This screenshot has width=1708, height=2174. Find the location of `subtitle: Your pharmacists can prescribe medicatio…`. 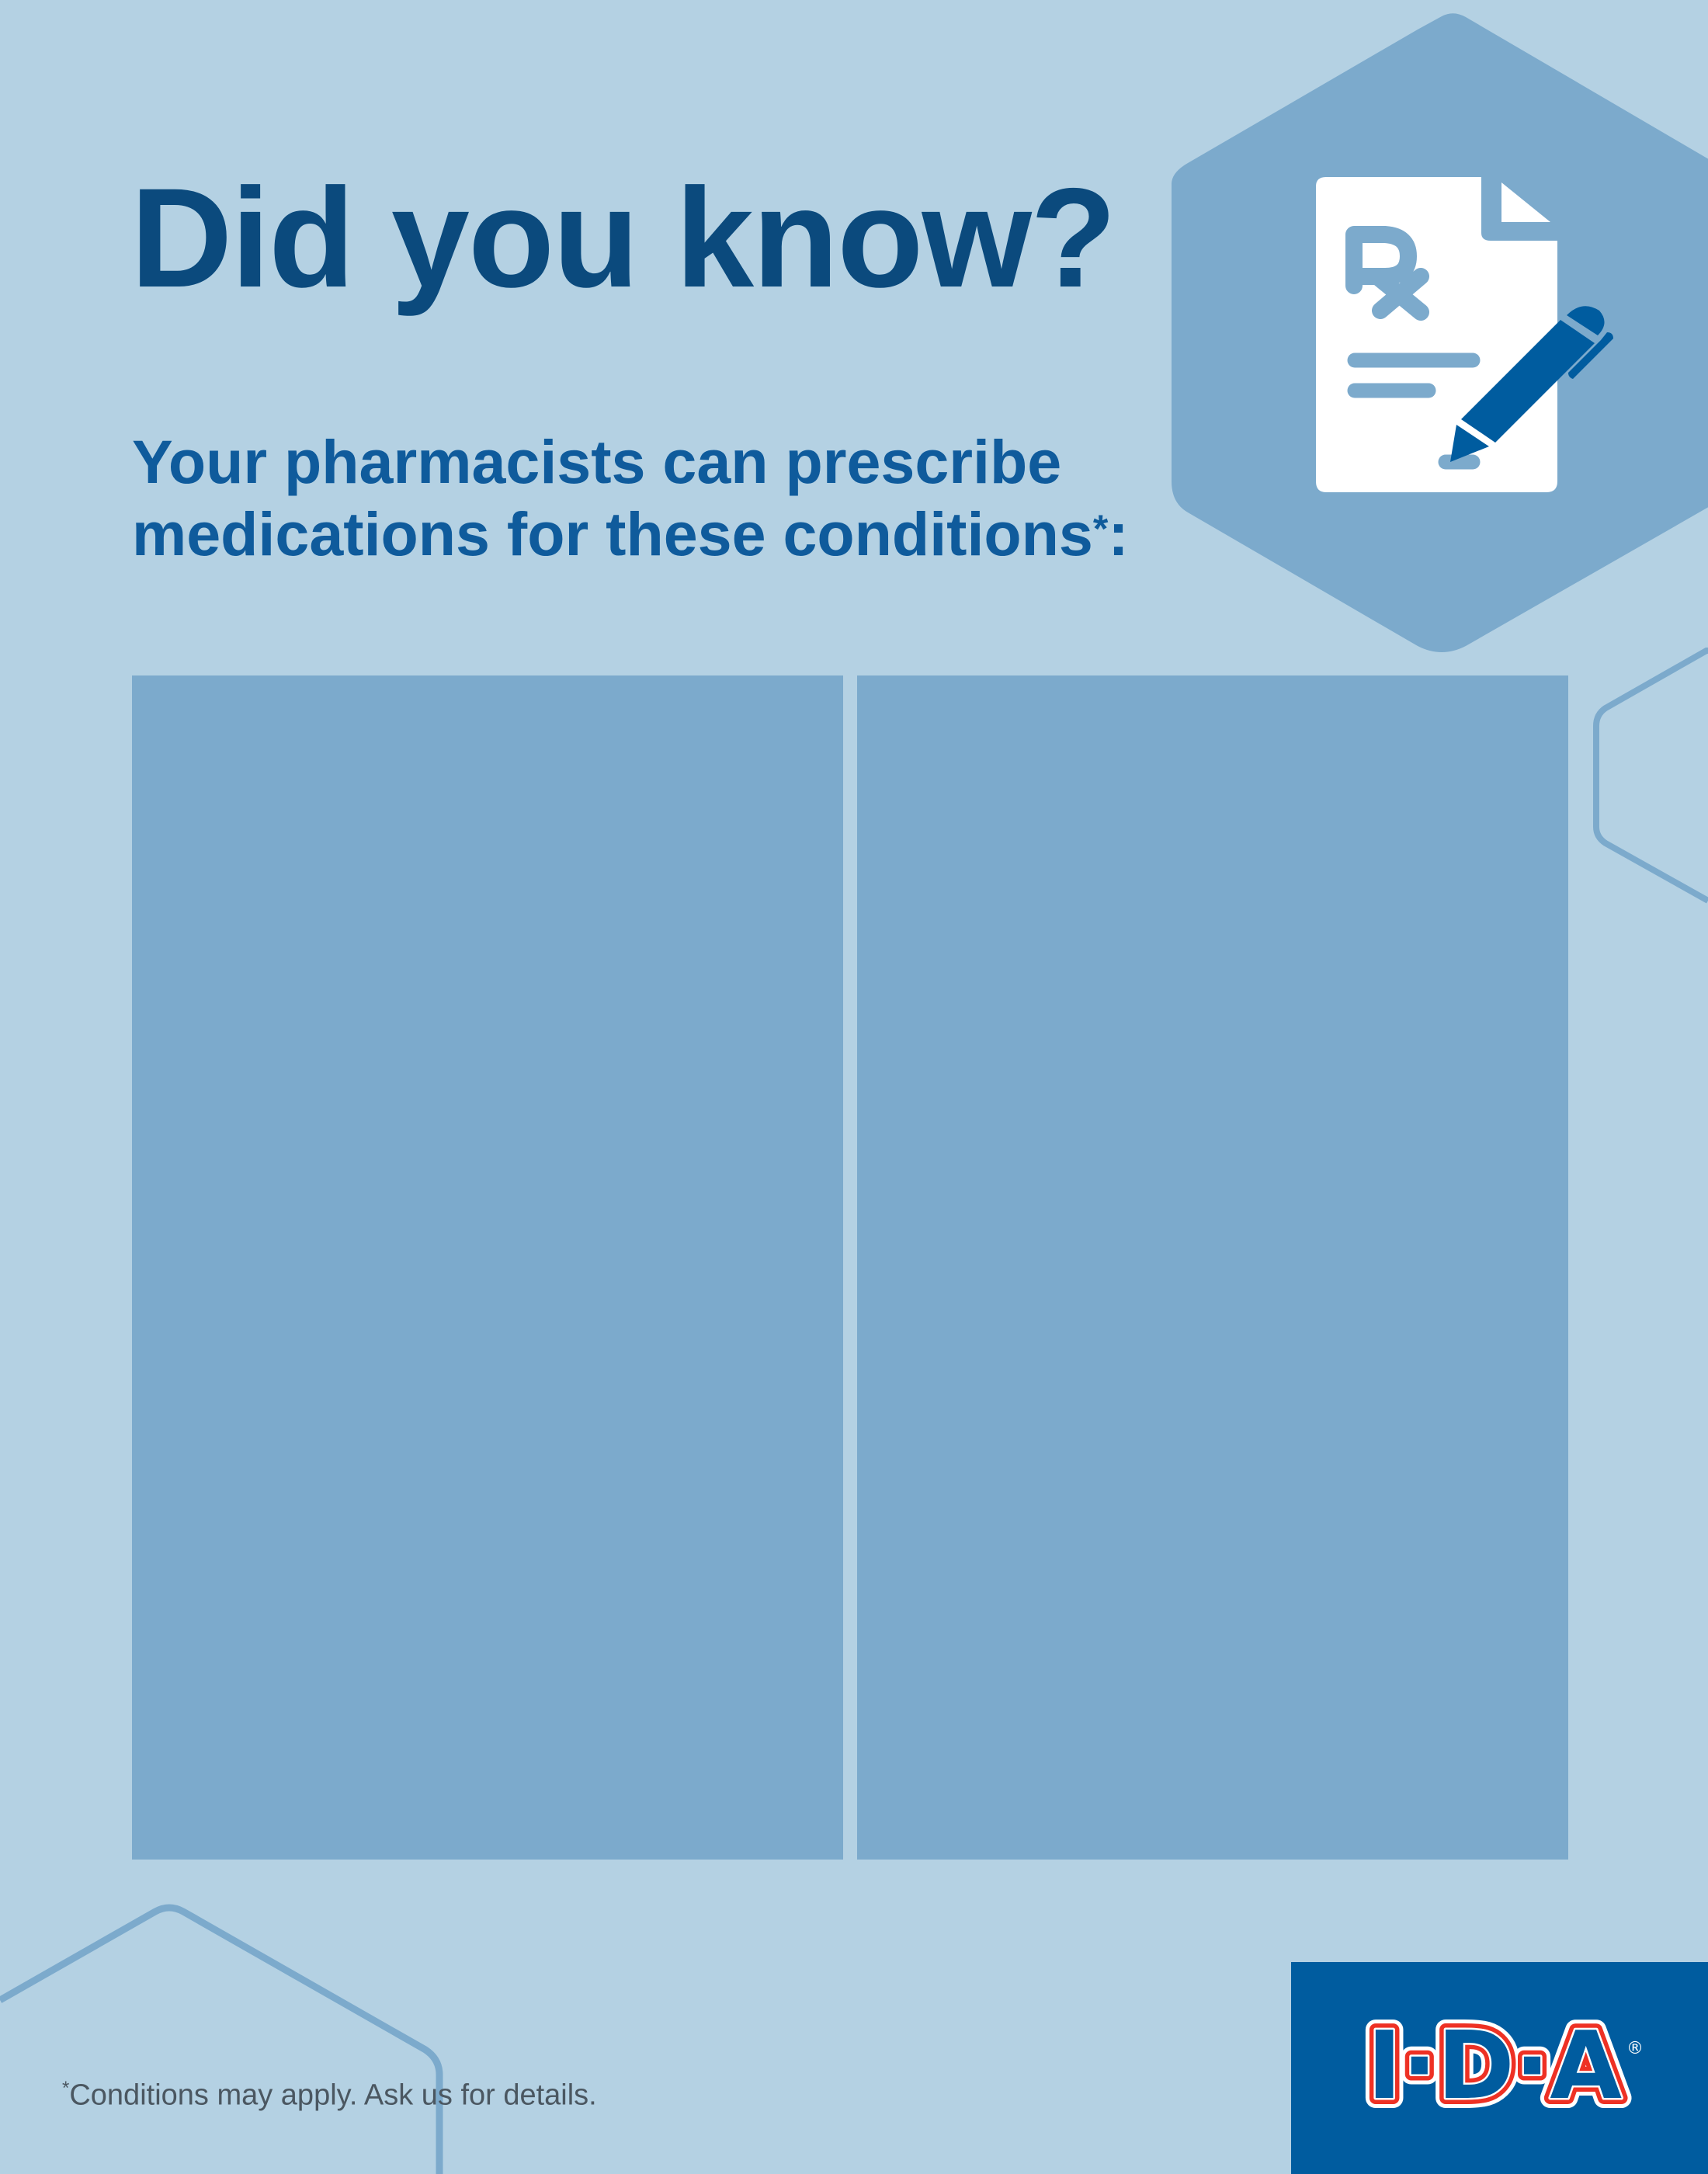

subtitle: Your pharmacists can prescribe medicatio… is located at coordinates (675, 498).